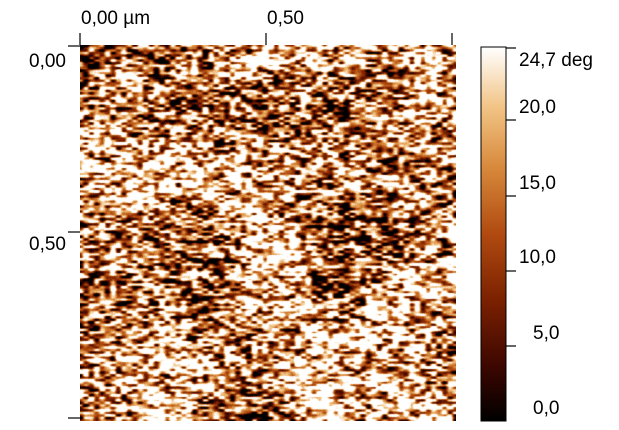 Image resolution: width=619 pixels, height=430 pixels. Describe the element at coordinates (546, 408) in the screenshot. I see `colorbar-label-0: 0,0` at that location.